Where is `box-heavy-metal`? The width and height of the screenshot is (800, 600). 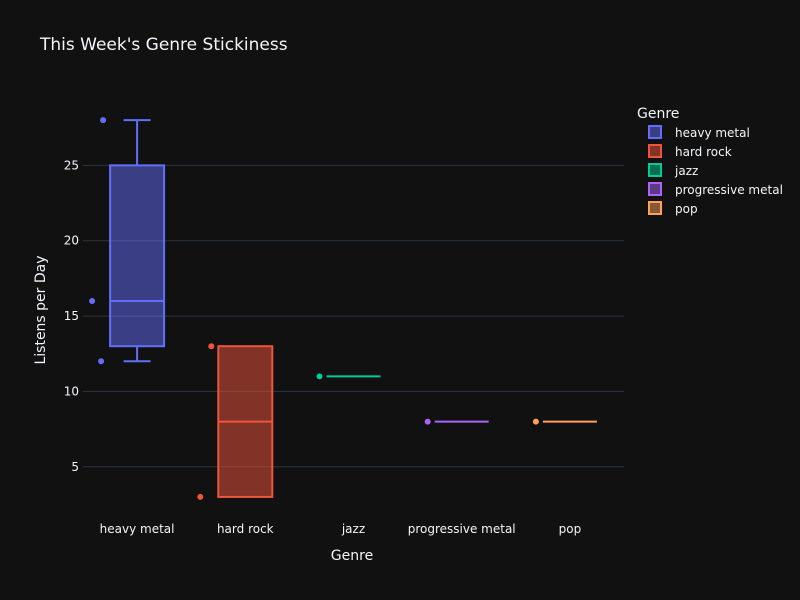
box-heavy-metal is located at coordinates (137, 241).